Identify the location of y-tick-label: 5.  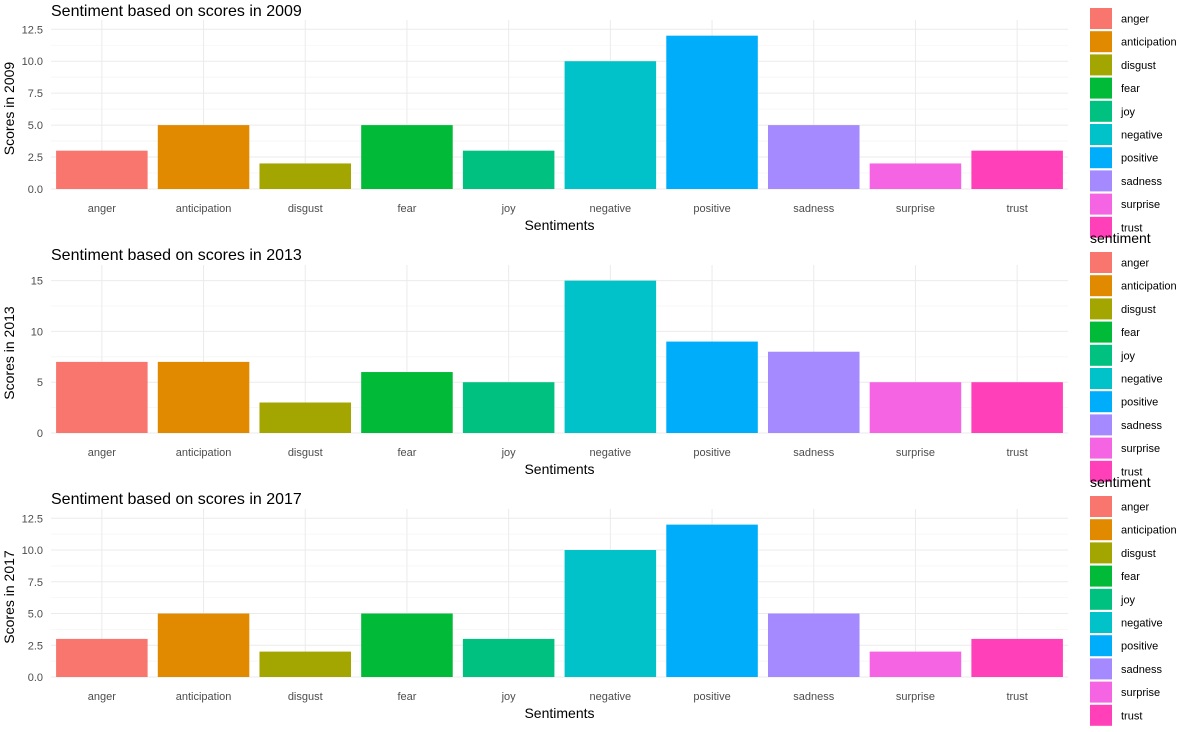
(40, 383).